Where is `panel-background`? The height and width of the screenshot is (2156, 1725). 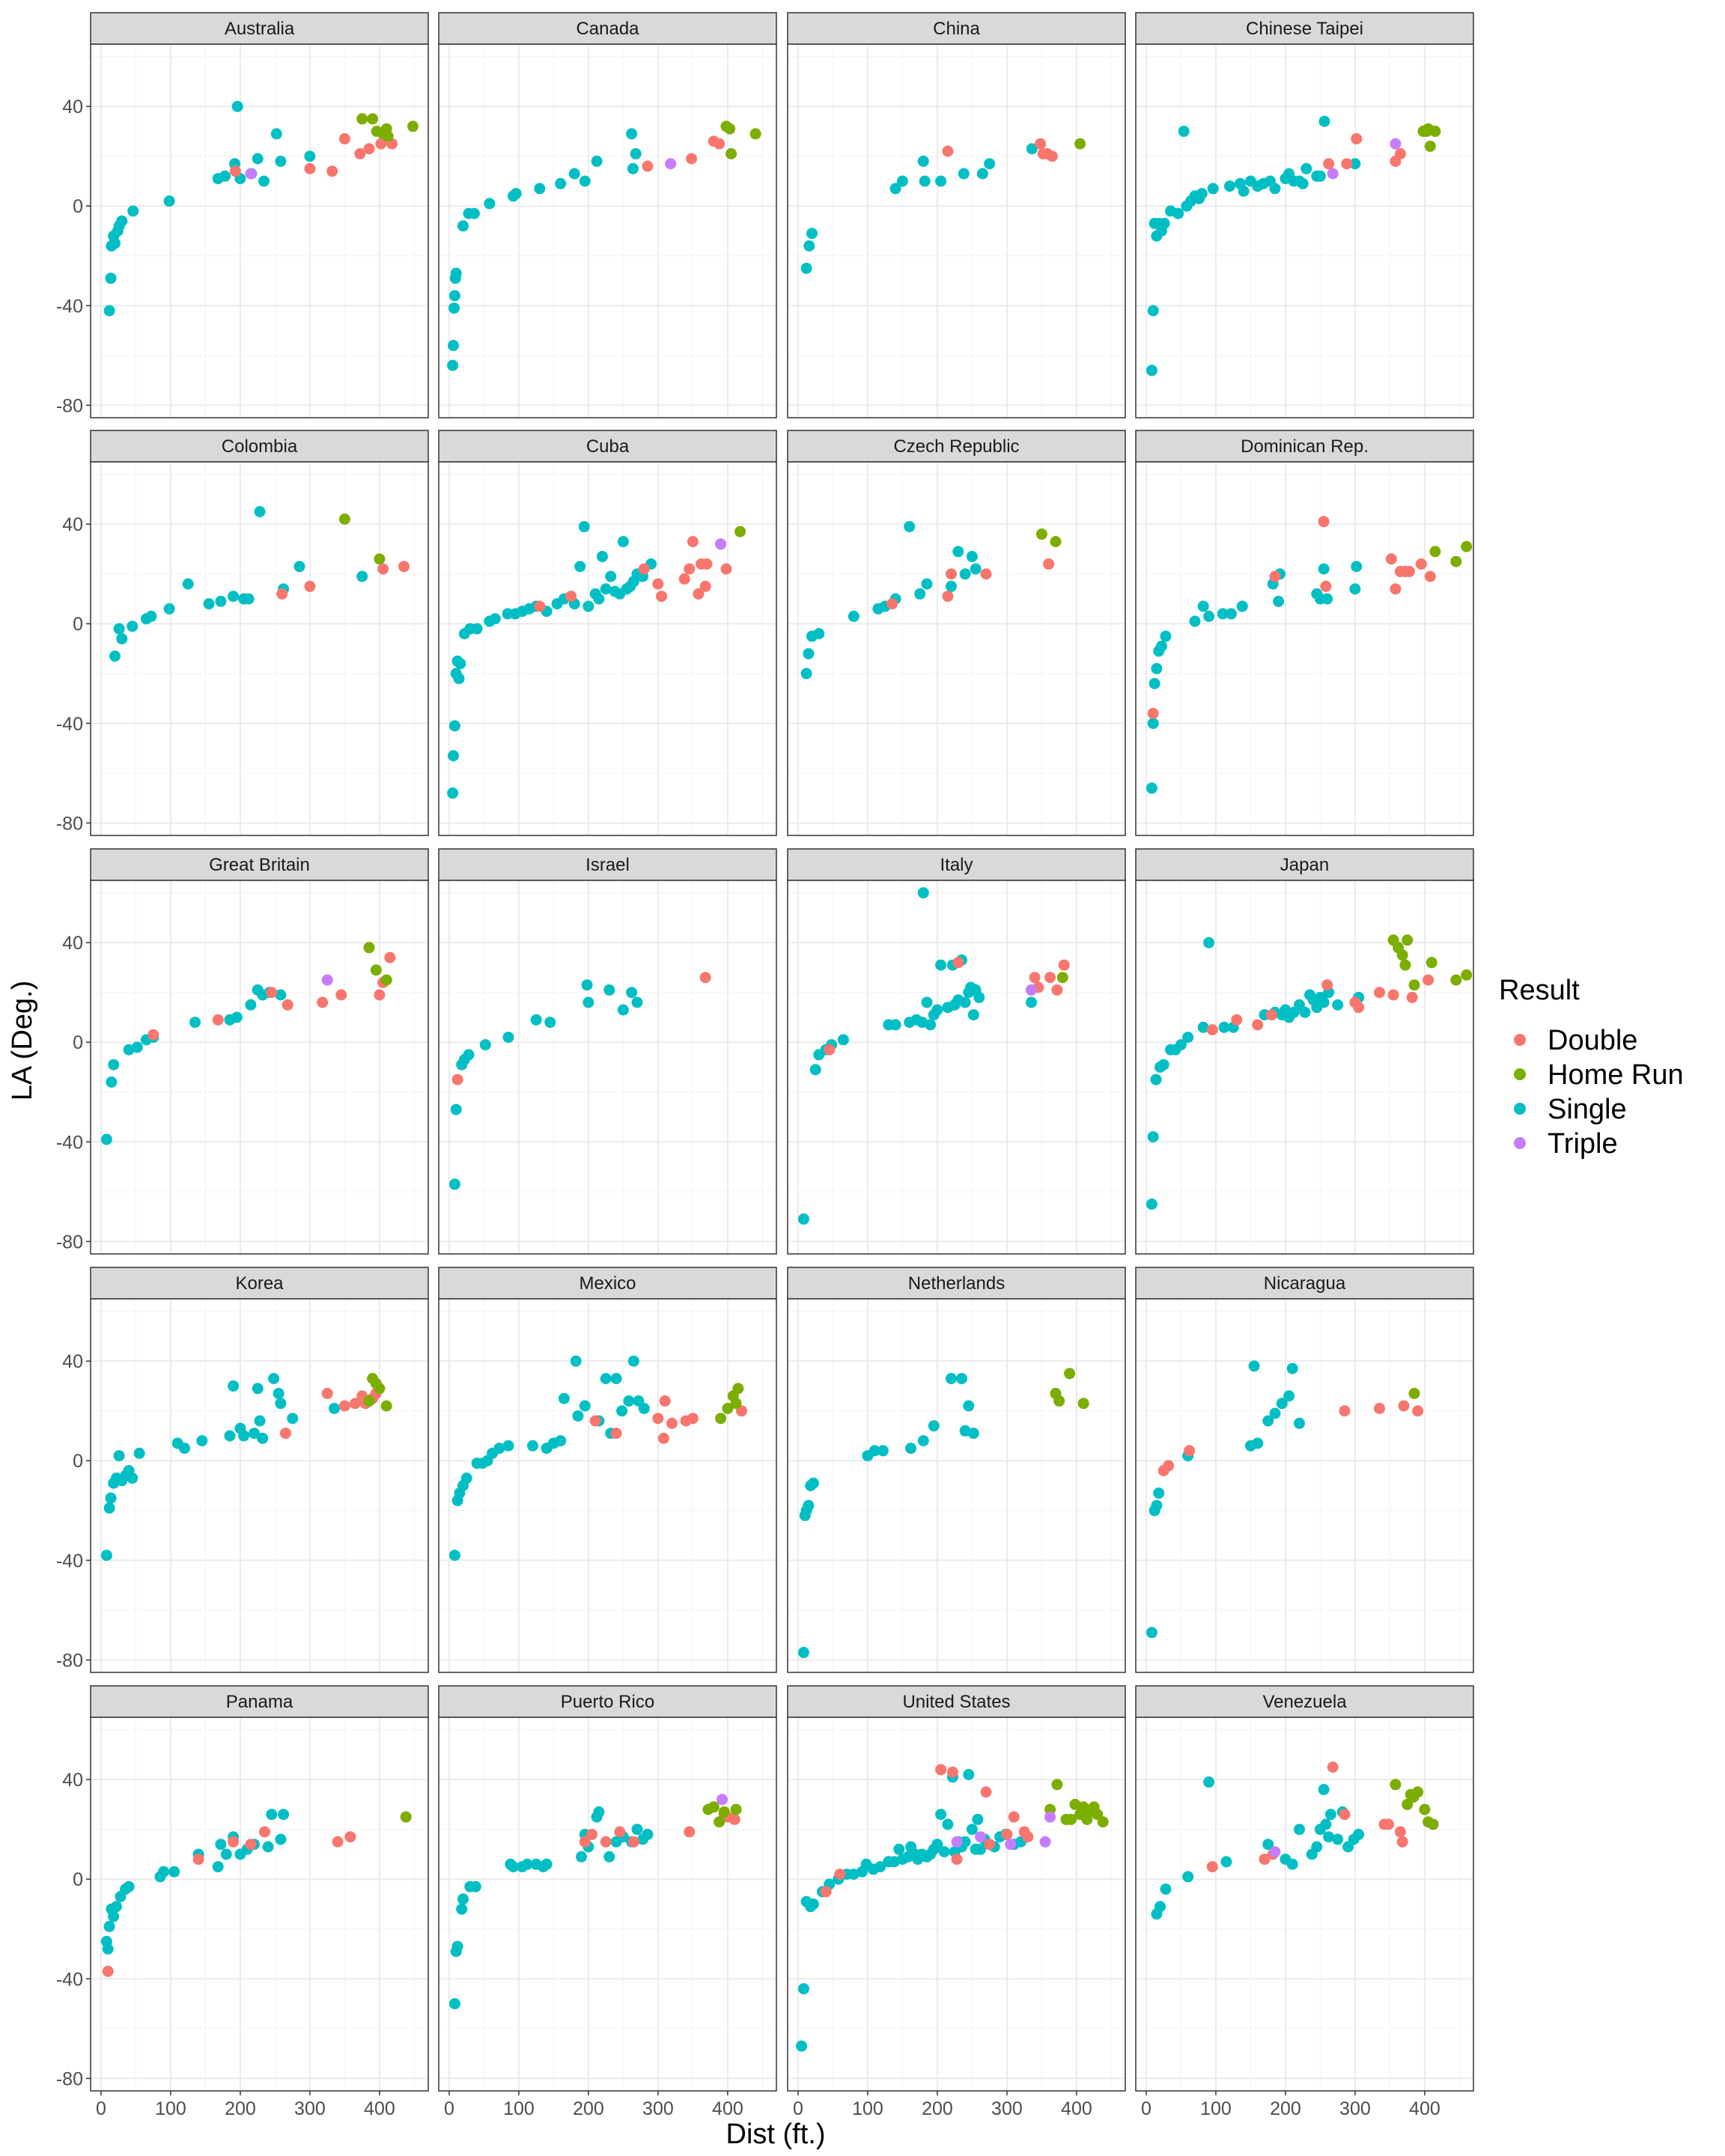
panel-background is located at coordinates (956, 648).